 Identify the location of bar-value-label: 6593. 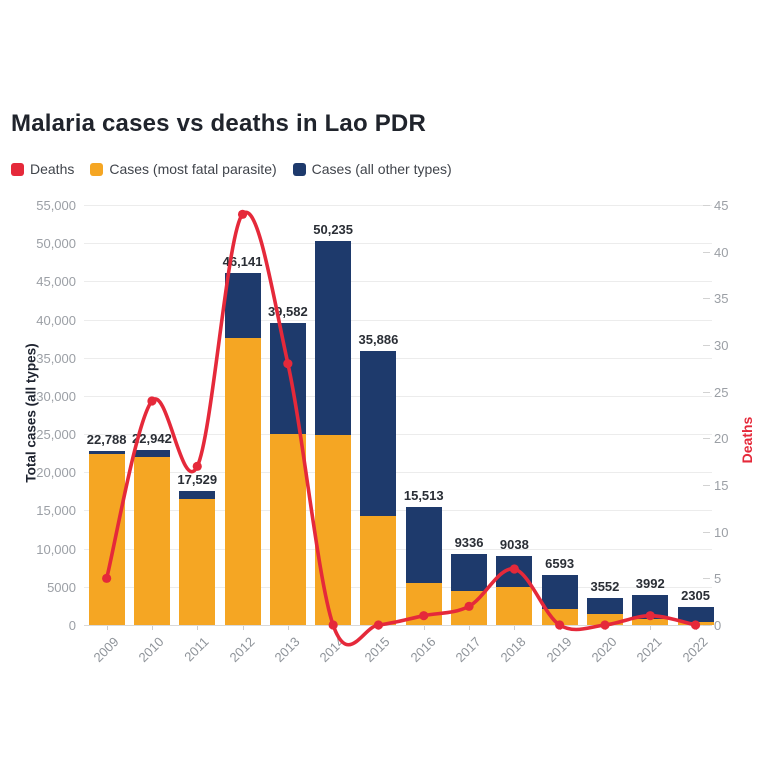
(560, 563).